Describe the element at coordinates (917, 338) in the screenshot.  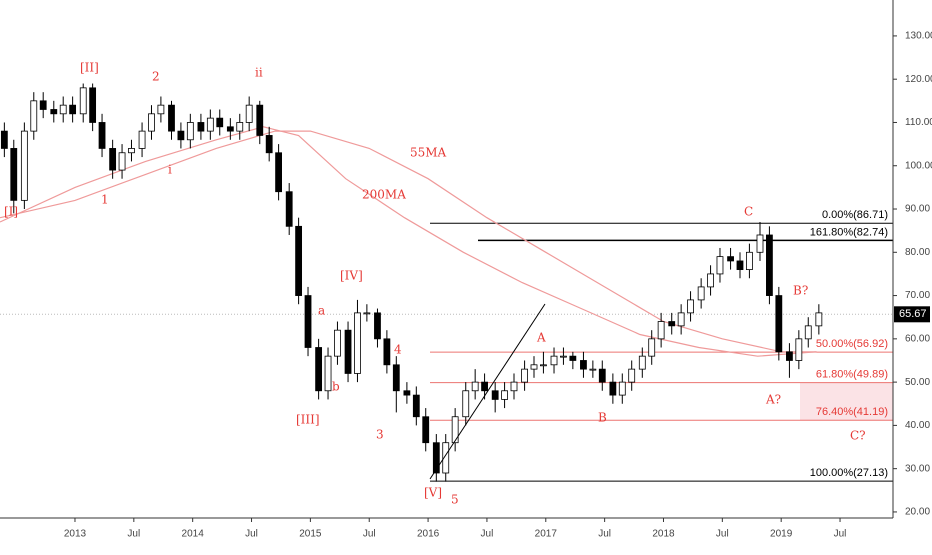
I see `y-tick-label: 60.00` at that location.